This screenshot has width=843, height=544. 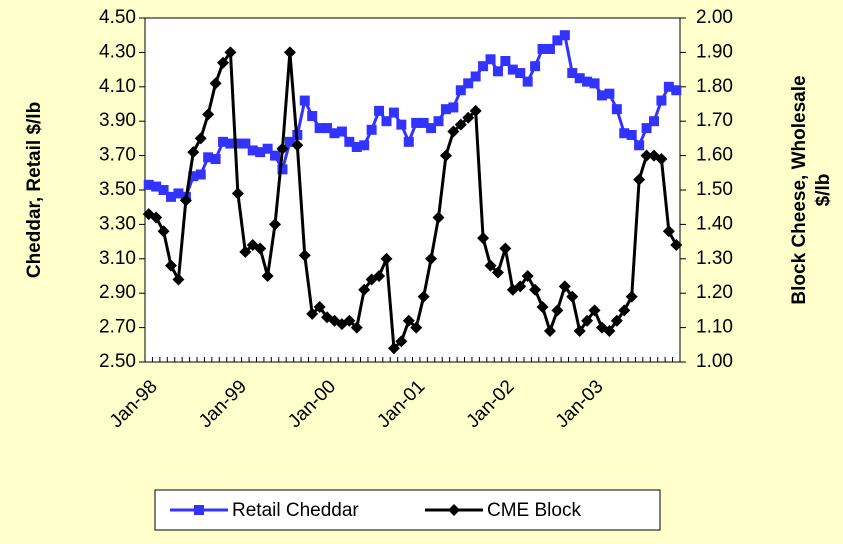 I want to click on y-tick-label: 3.30, so click(x=117, y=223).